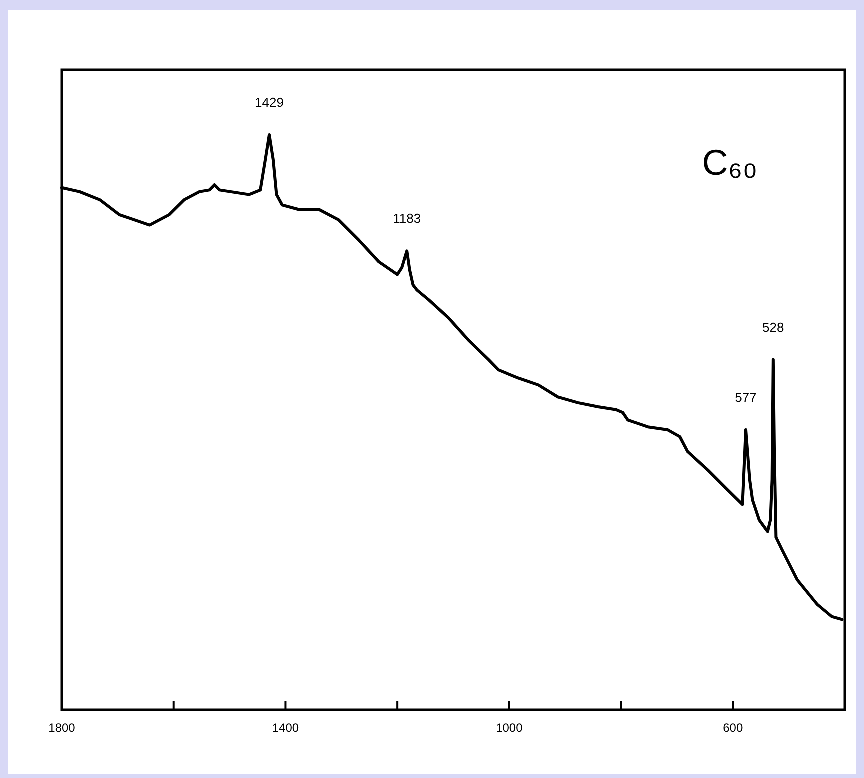 The height and width of the screenshot is (778, 864). What do you see at coordinates (62, 728) in the screenshot?
I see `x-tick-label: 1800` at bounding box center [62, 728].